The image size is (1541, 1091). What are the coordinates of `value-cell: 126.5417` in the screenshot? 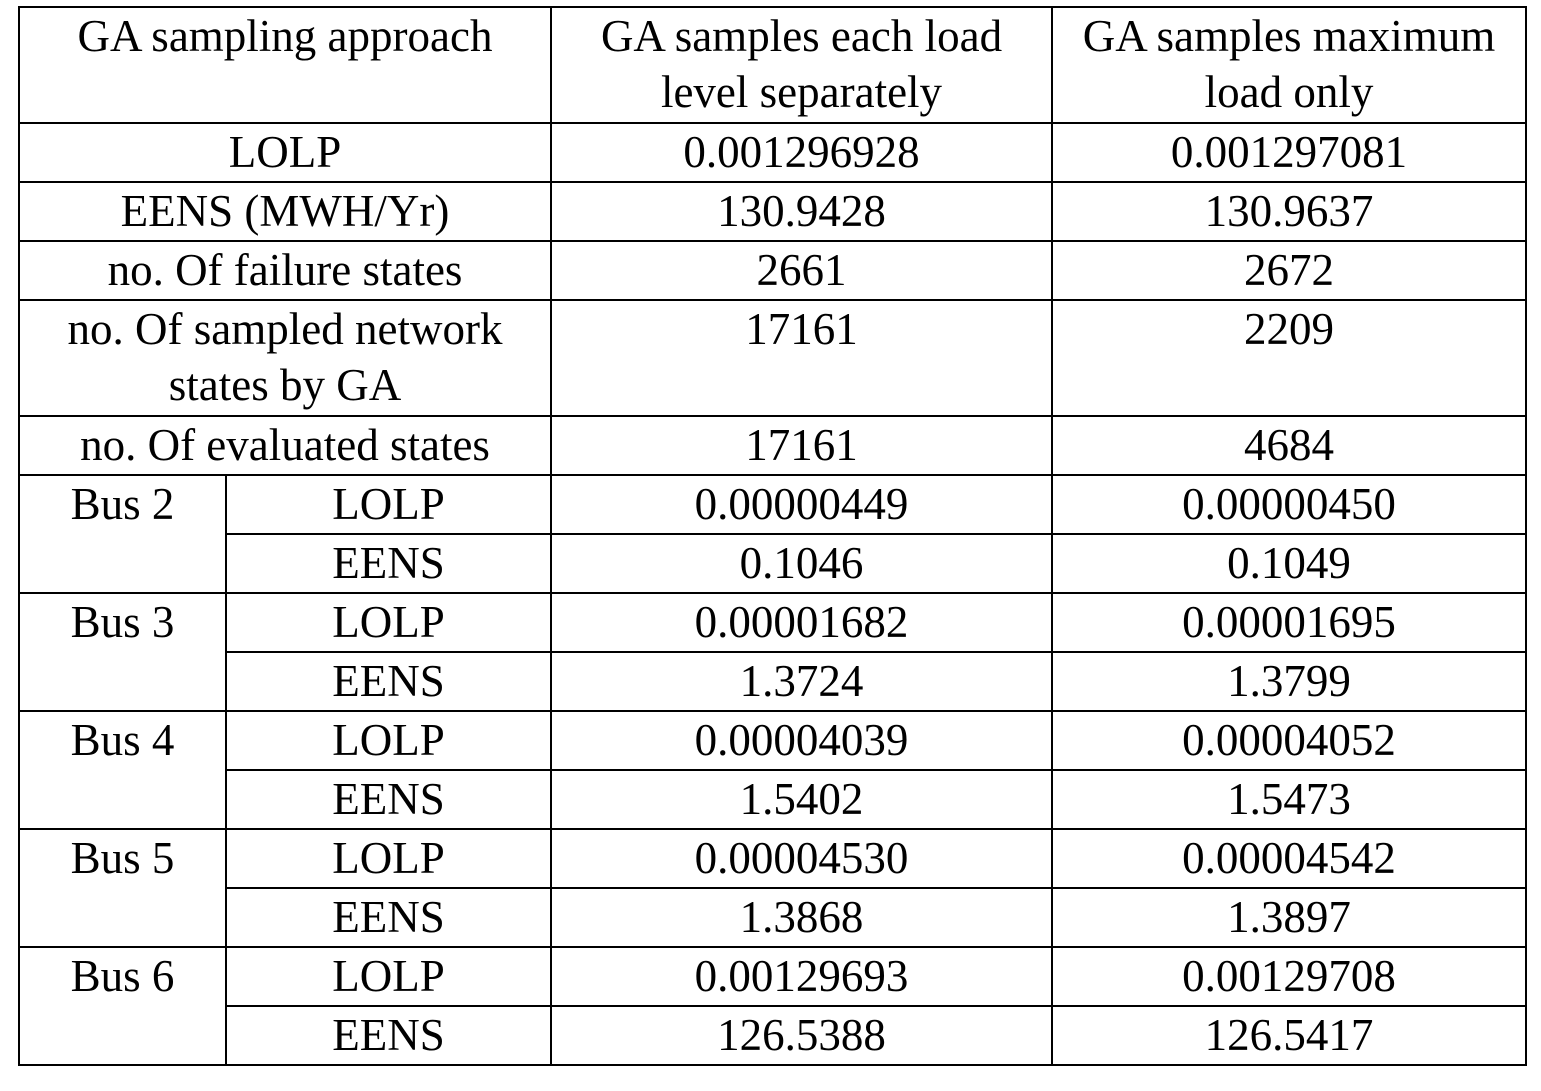 It's located at (1289, 1035).